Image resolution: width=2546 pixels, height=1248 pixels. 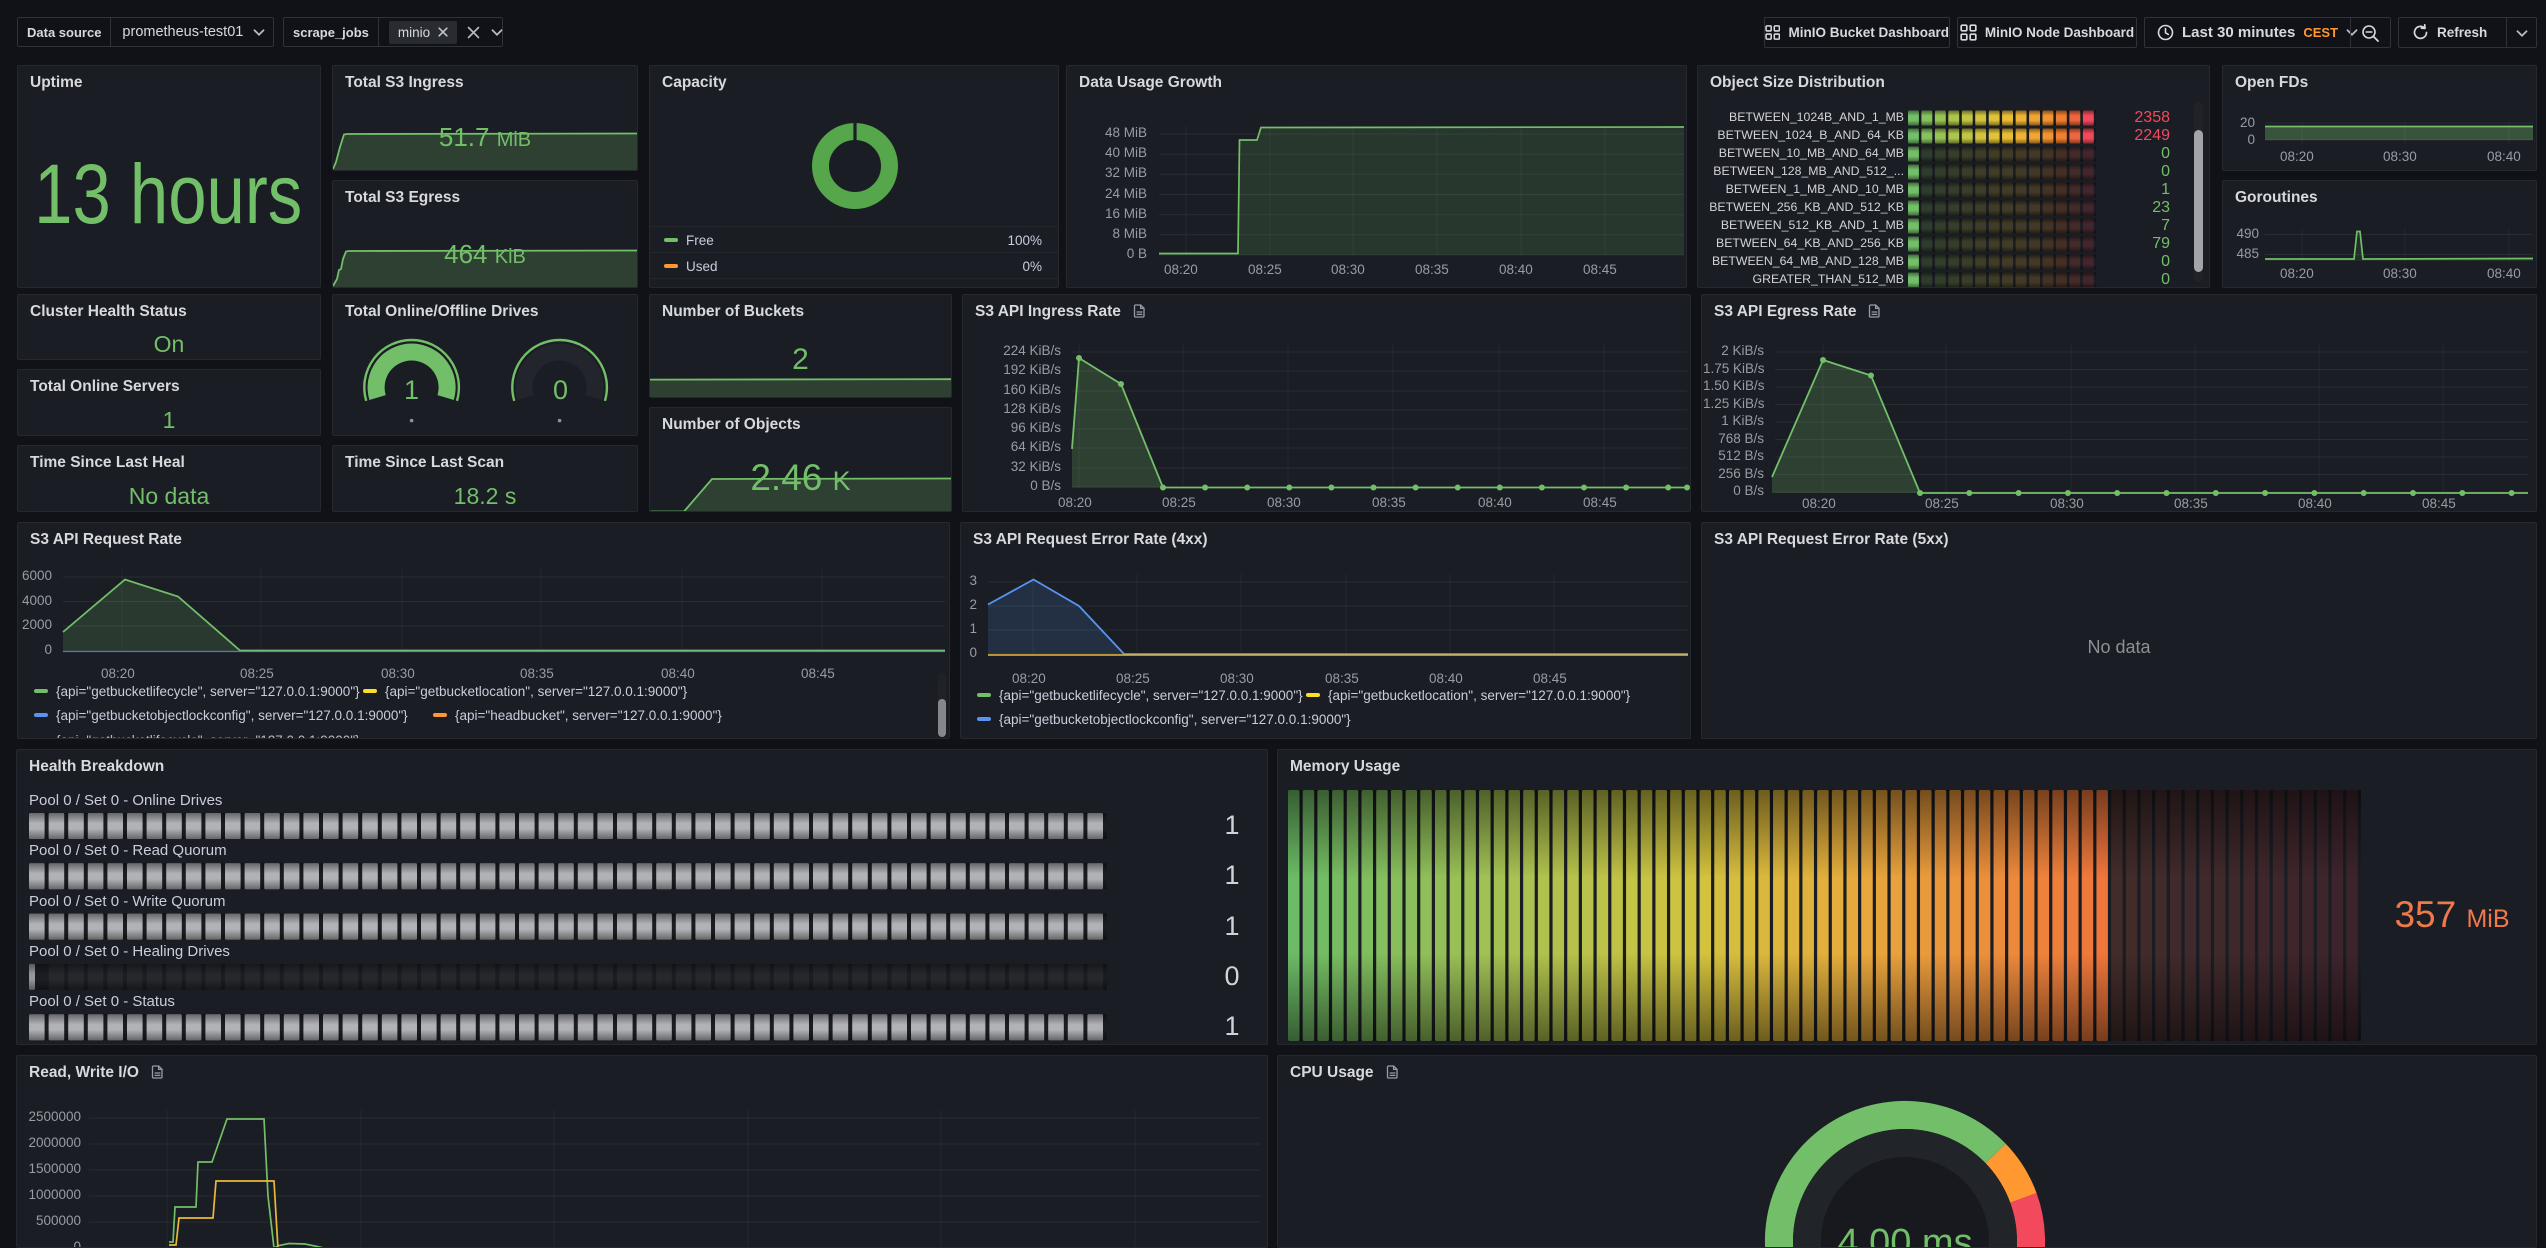 I want to click on svg-text: 4.00 ms, so click(x=1904, y=1234).